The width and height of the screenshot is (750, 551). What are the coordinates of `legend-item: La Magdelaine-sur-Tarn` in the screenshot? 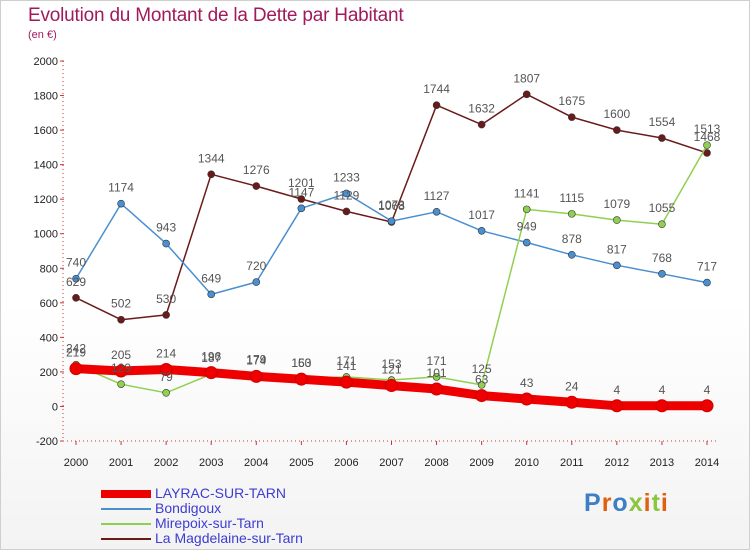 It's located at (251, 538).